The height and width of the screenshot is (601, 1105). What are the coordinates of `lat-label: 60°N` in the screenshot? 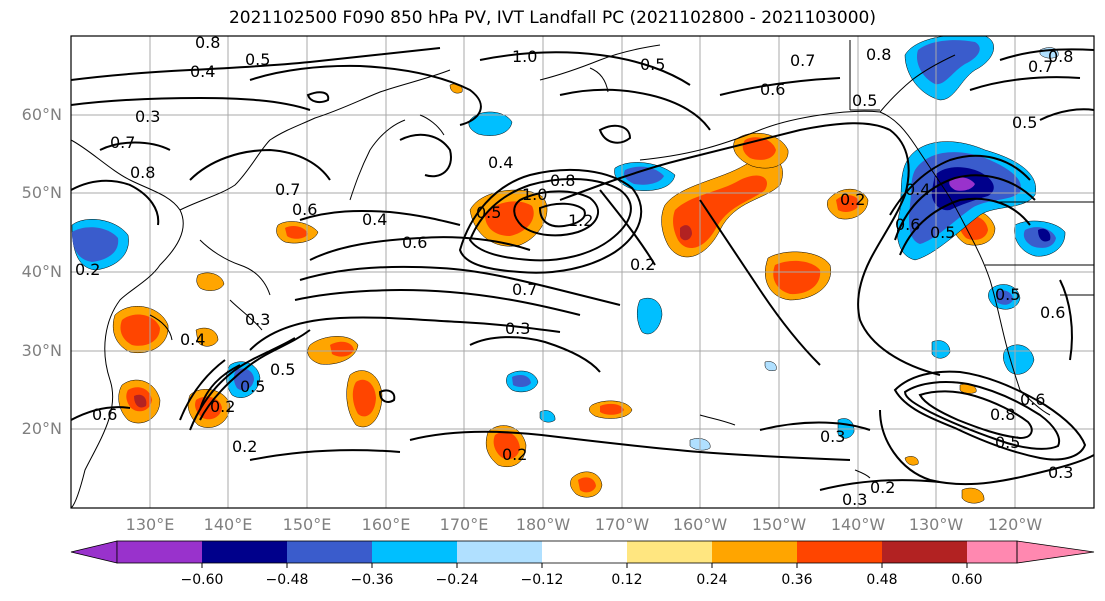 It's located at (41, 114).